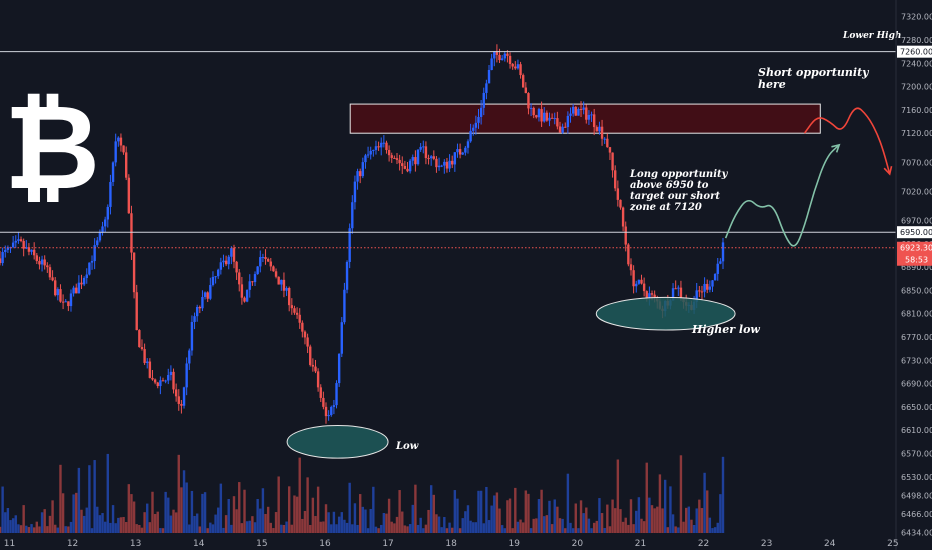  I want to click on y-tick-label: 7280.00, so click(916, 40).